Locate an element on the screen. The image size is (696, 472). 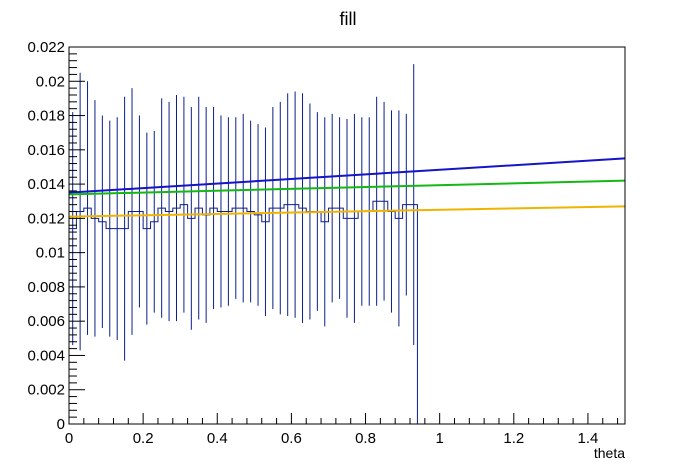
x-axis-label: theta is located at coordinates (609, 453).